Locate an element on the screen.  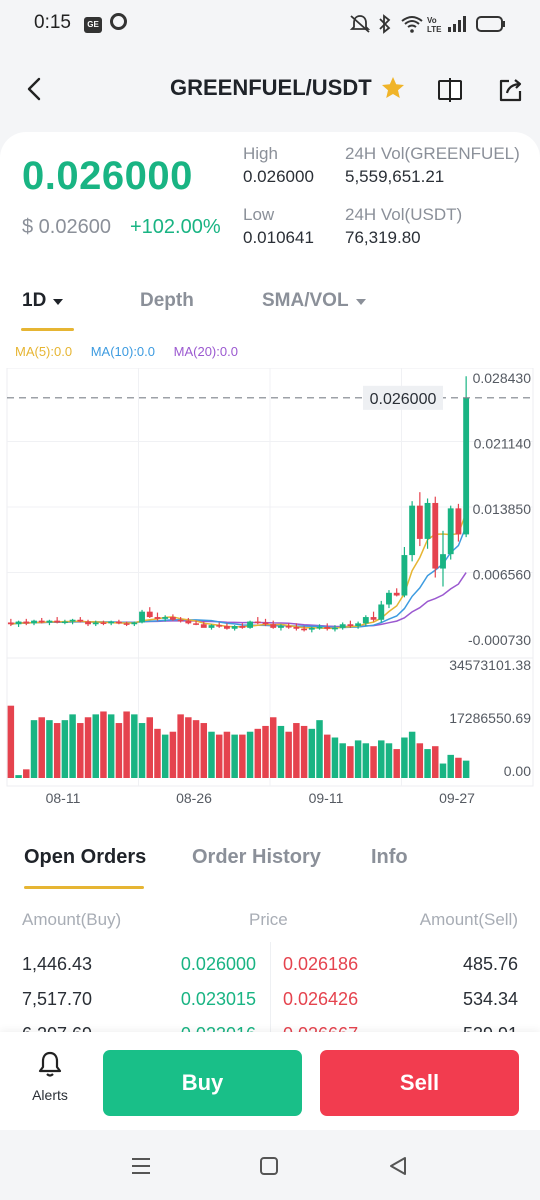
high-value: 0.026000 is located at coordinates (278, 176).